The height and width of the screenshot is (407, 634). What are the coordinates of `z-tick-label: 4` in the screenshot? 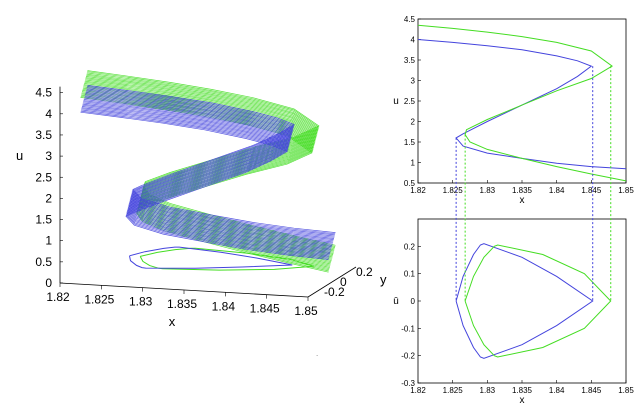 It's located at (48, 114).